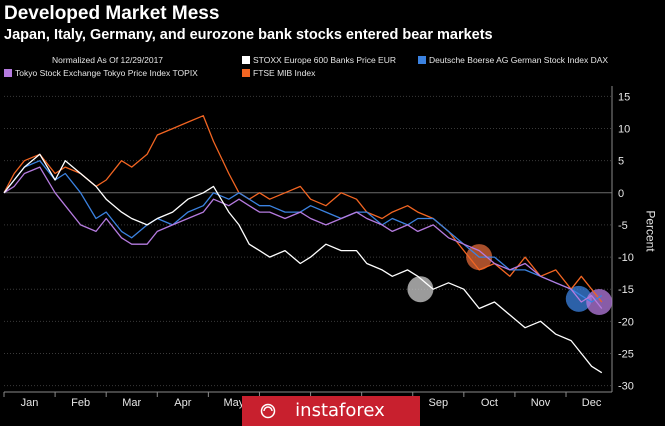 This screenshot has width=665, height=426. I want to click on legend-item-ftse: FTSE MIB Index, so click(278, 73).